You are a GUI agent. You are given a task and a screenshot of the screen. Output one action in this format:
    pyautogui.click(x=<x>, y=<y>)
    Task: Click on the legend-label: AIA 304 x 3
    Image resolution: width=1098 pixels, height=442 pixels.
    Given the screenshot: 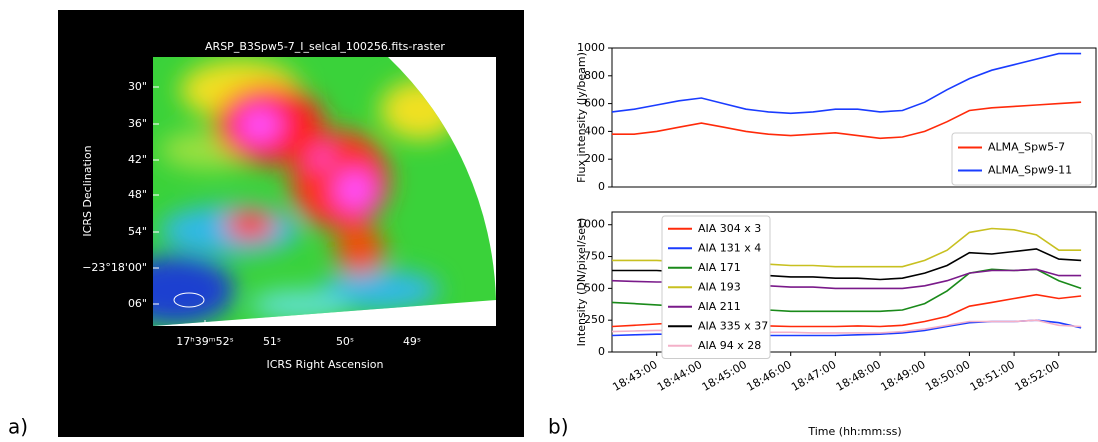 What is the action you would take?
    pyautogui.click(x=729, y=228)
    